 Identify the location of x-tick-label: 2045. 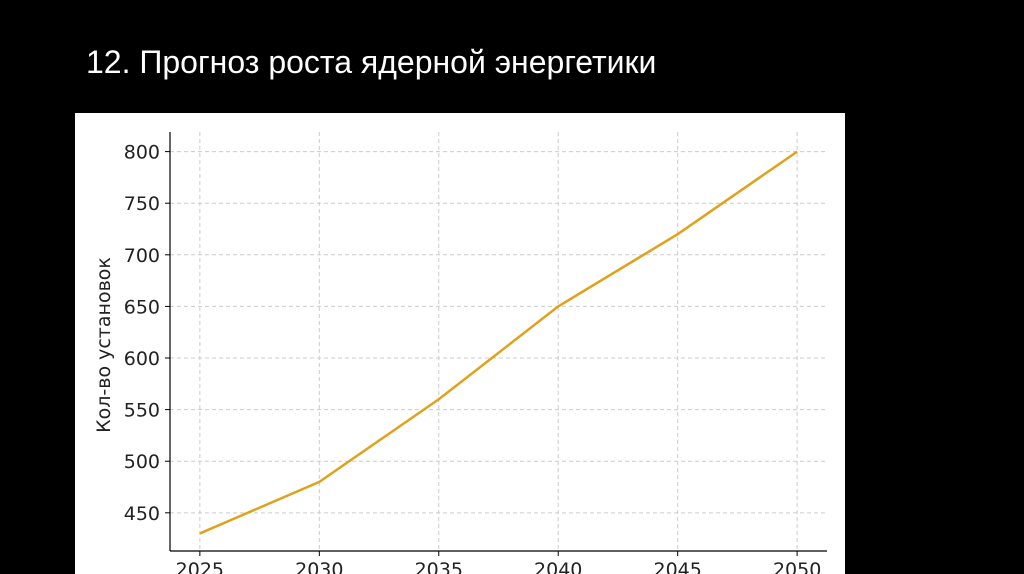
(678, 566).